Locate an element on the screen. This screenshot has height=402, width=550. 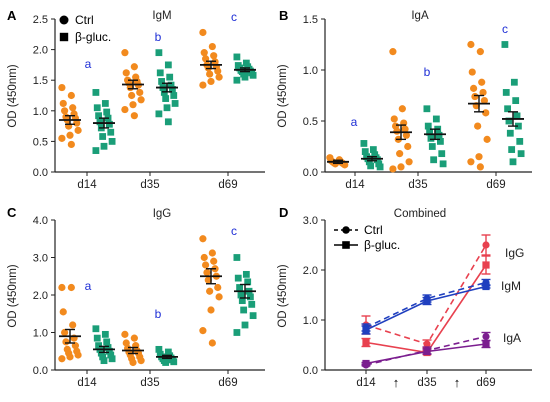
panel-label: D is located at coordinates (283, 212).